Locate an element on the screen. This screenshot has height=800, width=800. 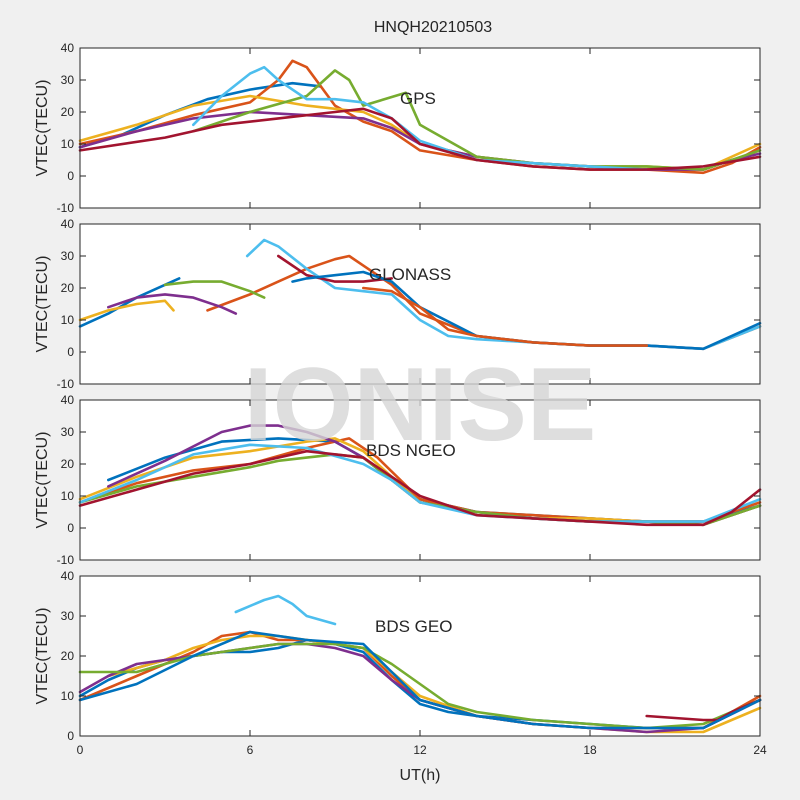
panel-label: GPS is located at coordinates (418, 98).